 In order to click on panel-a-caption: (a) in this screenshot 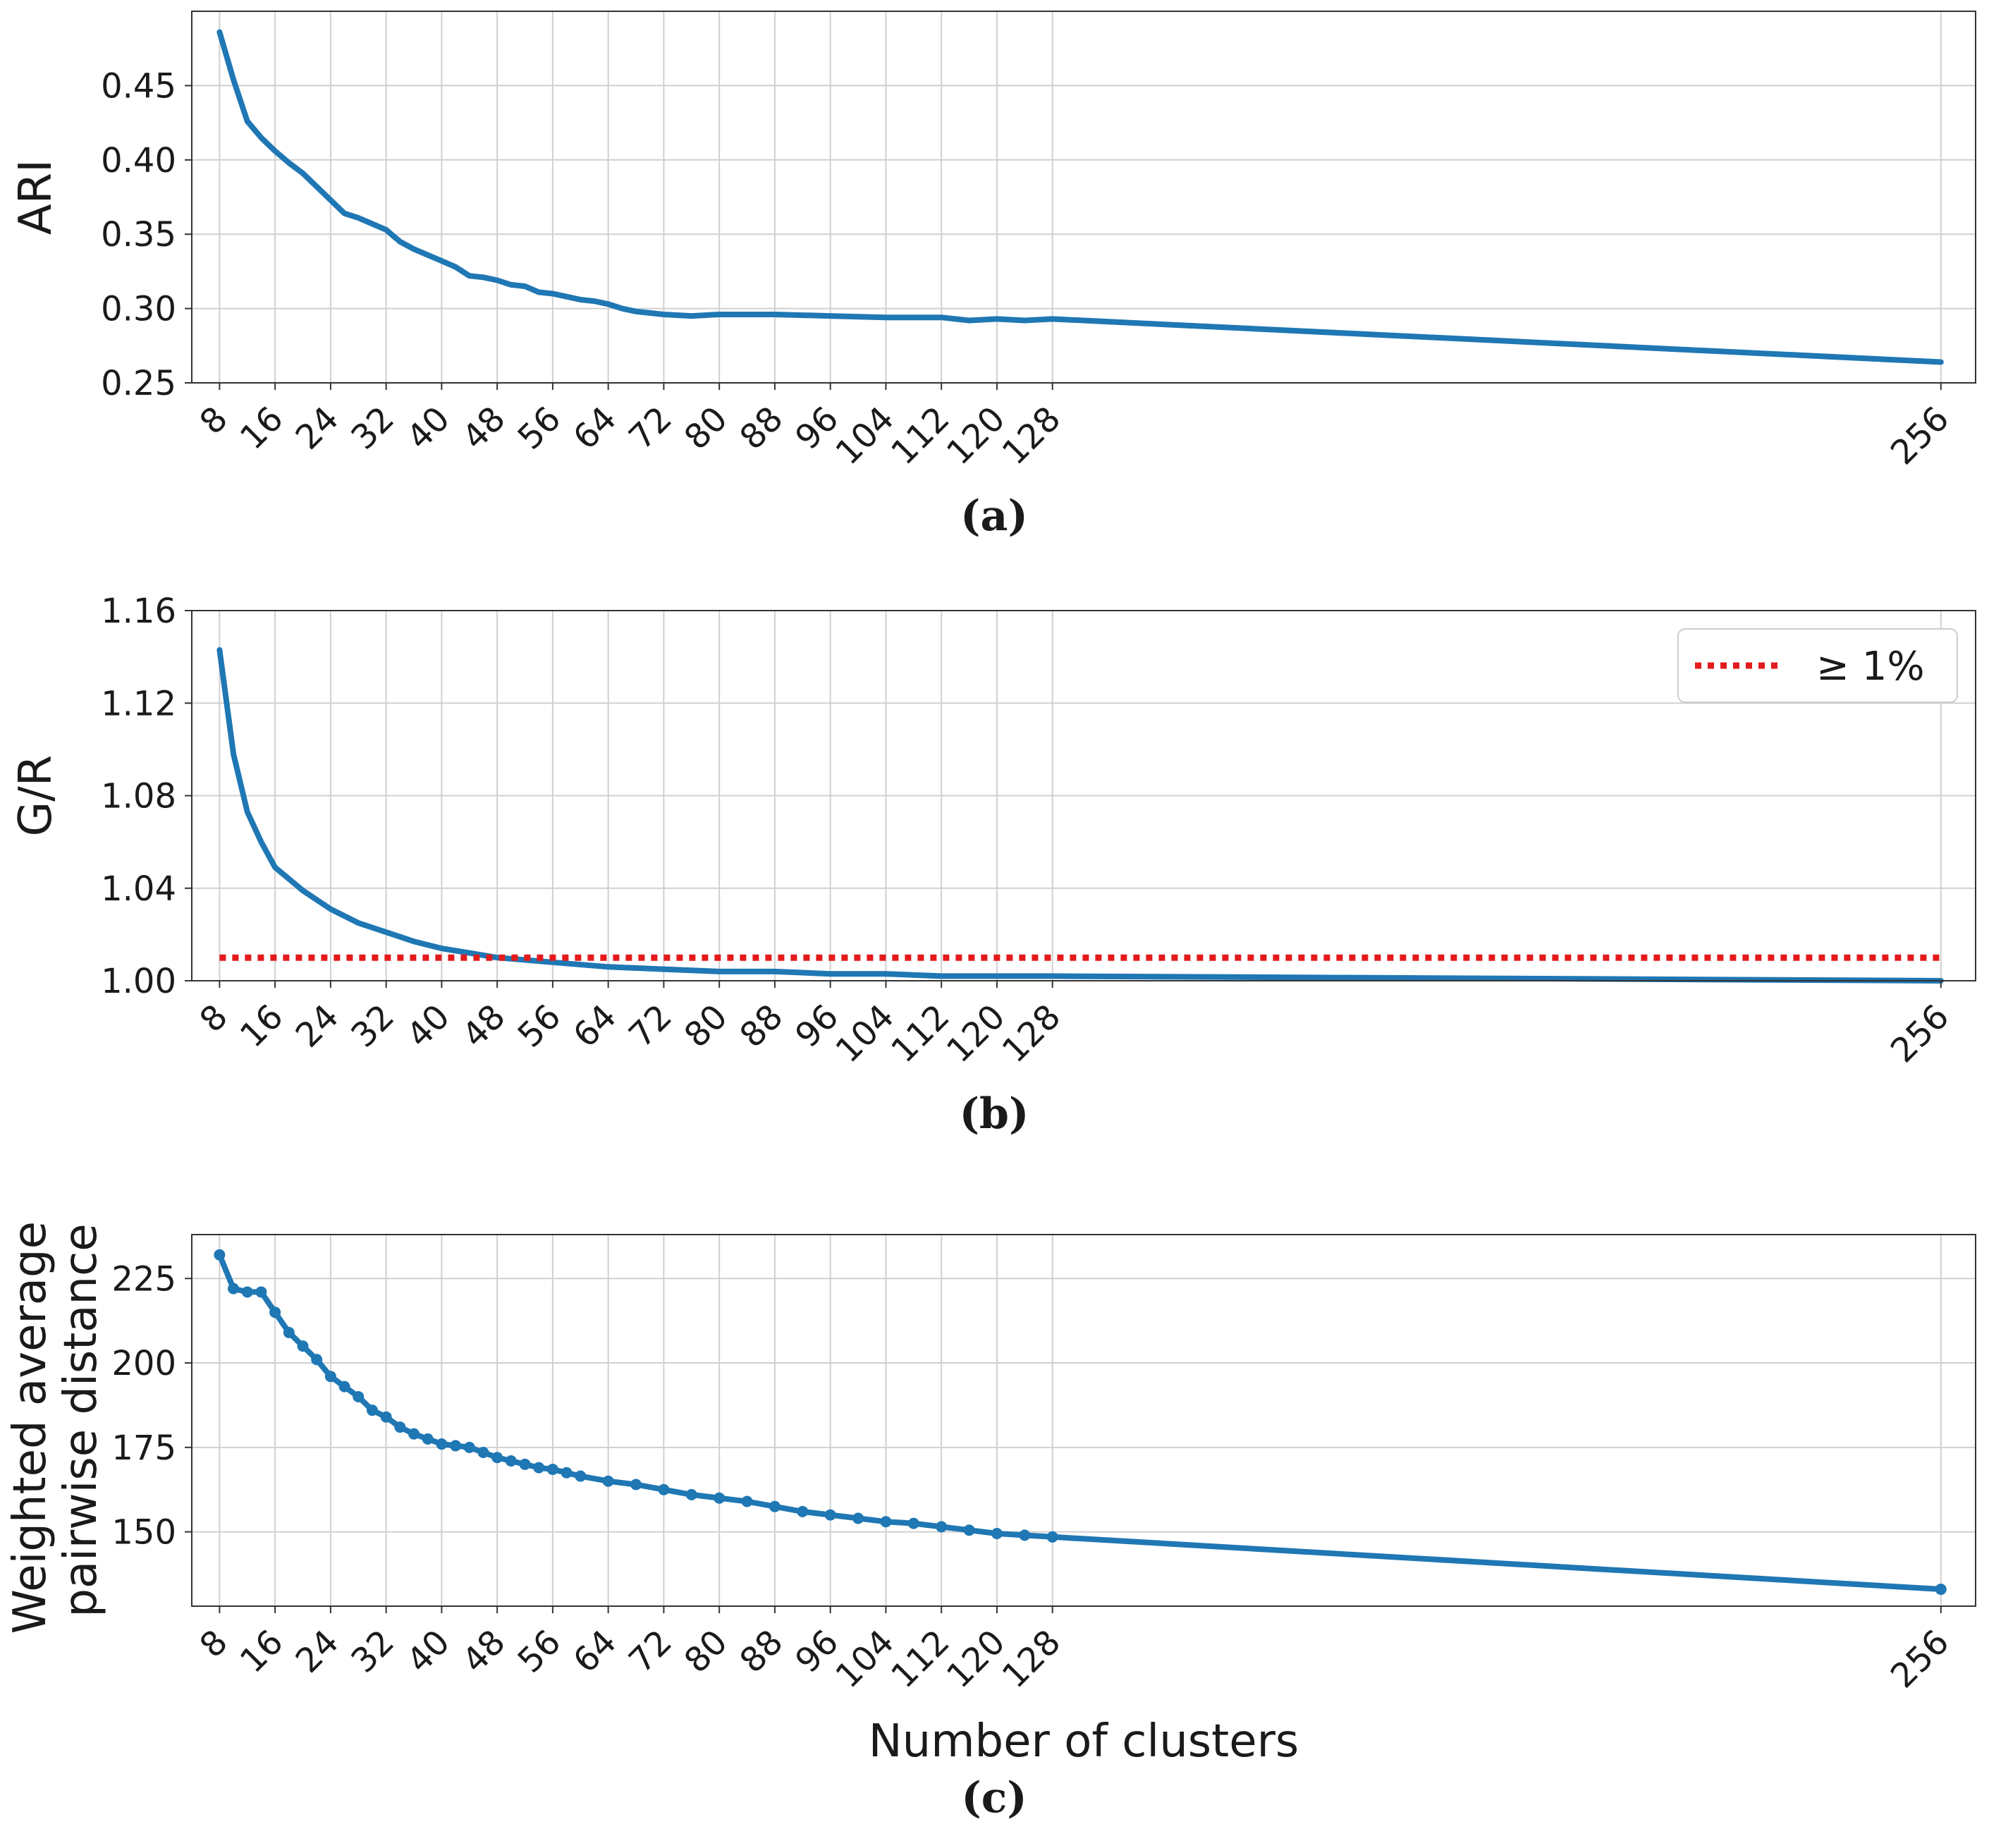, I will do `click(994, 516)`.